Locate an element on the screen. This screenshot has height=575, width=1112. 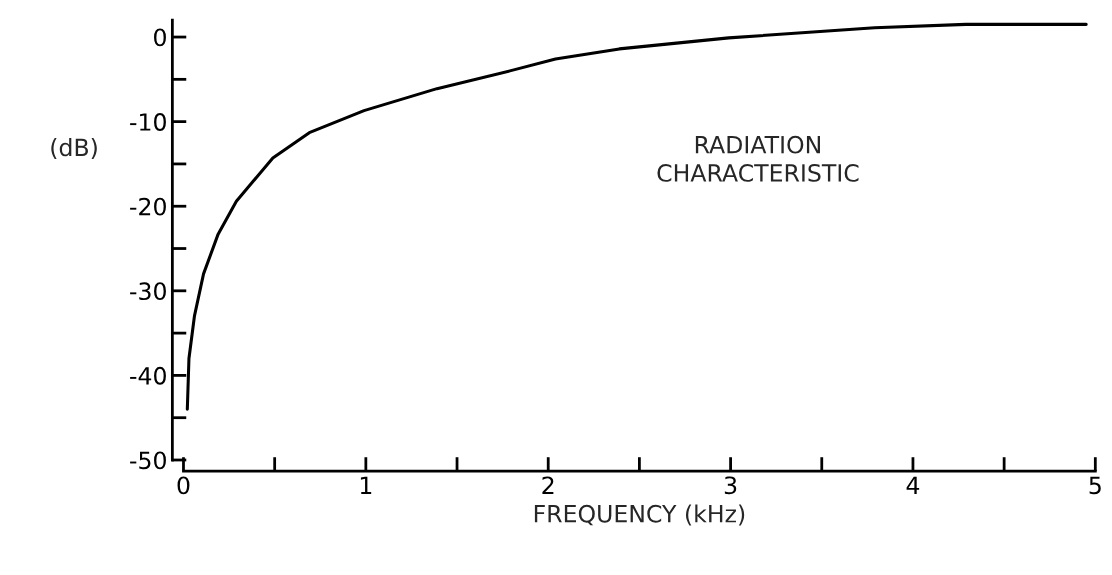
x-tick-label: 4 is located at coordinates (913, 485).